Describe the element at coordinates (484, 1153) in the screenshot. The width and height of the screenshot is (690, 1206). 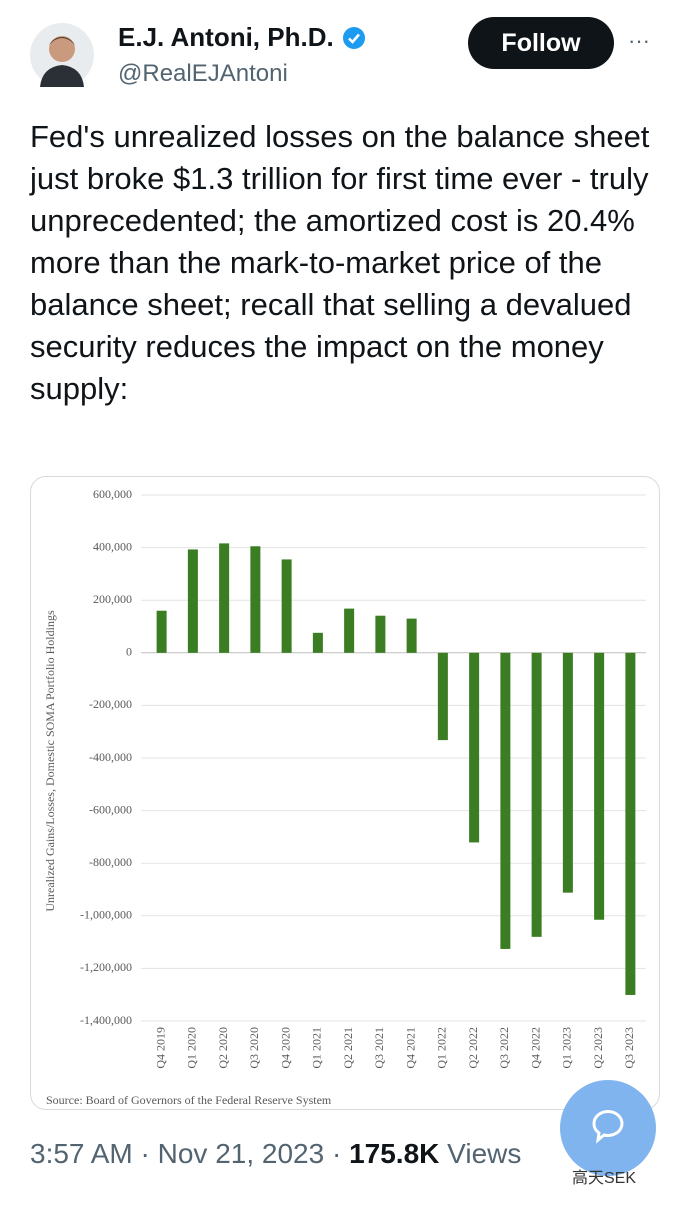
I see `views-label: Views` at that location.